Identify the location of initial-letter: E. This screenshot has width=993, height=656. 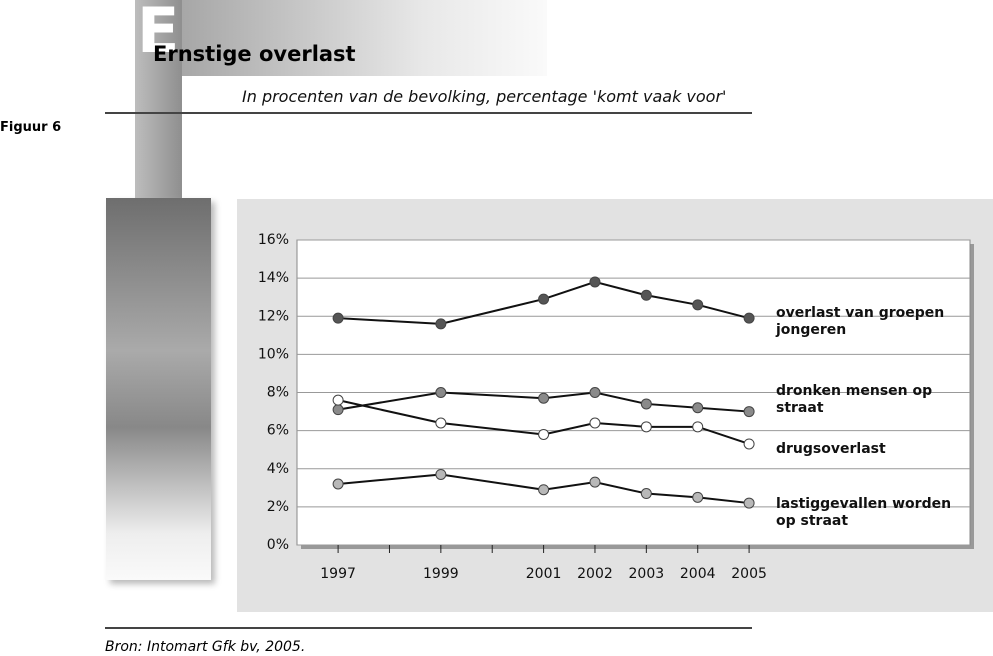
(158, 33).